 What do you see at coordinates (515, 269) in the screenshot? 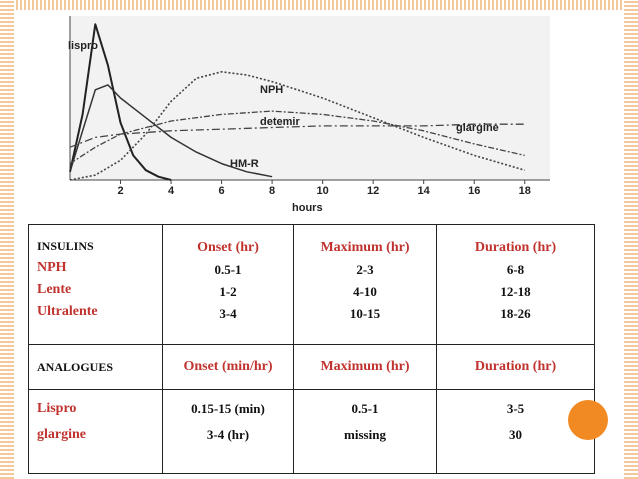
I see `duration-value: 6-8` at bounding box center [515, 269].